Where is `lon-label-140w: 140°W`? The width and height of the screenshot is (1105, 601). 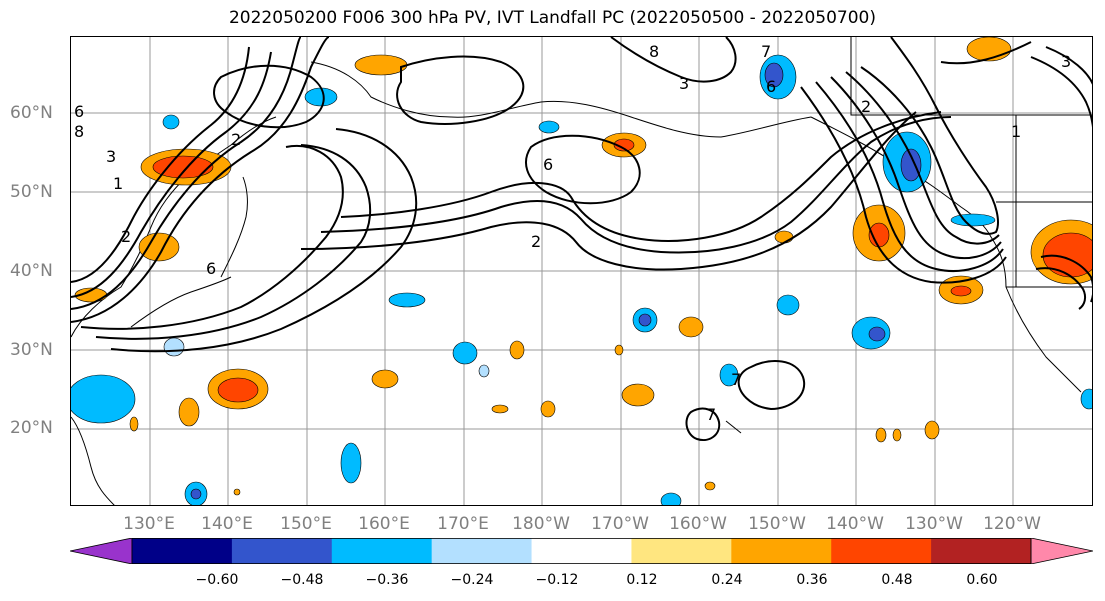 lon-label-140w: 140°W is located at coordinates (855, 524).